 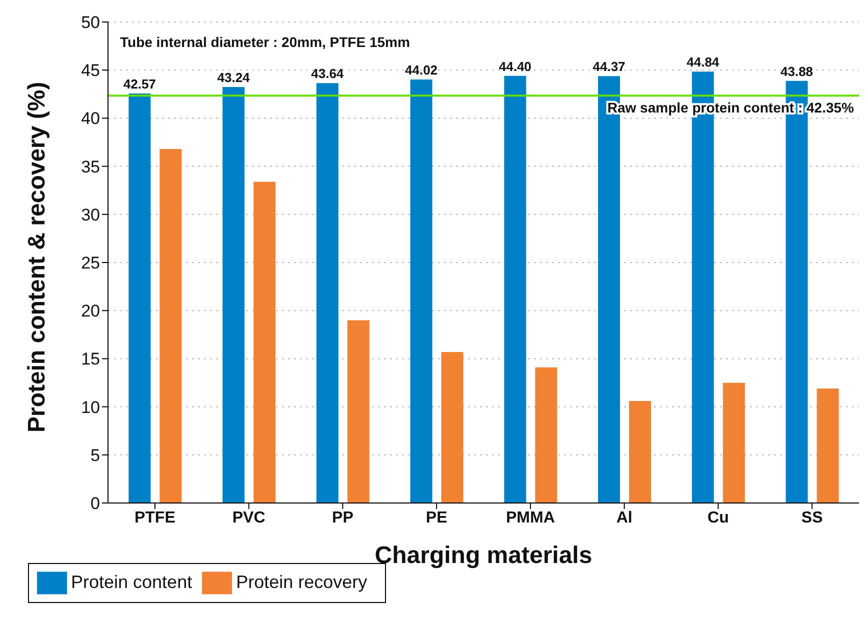 I want to click on x-tick-label: SS, so click(x=812, y=517).